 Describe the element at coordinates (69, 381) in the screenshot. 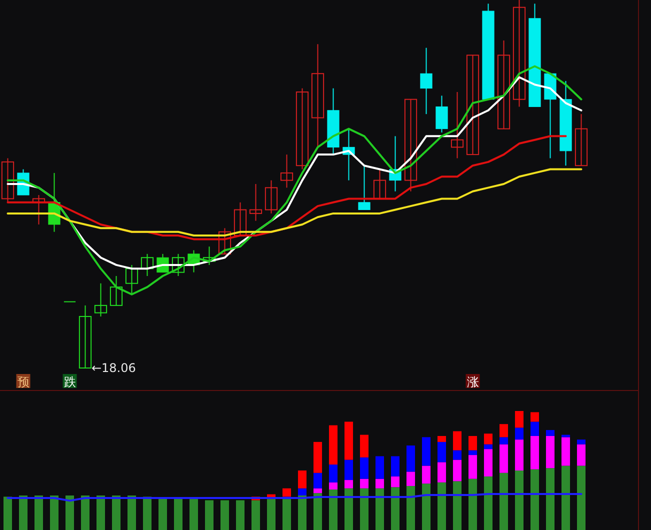

I see `annotation: 跌` at that location.